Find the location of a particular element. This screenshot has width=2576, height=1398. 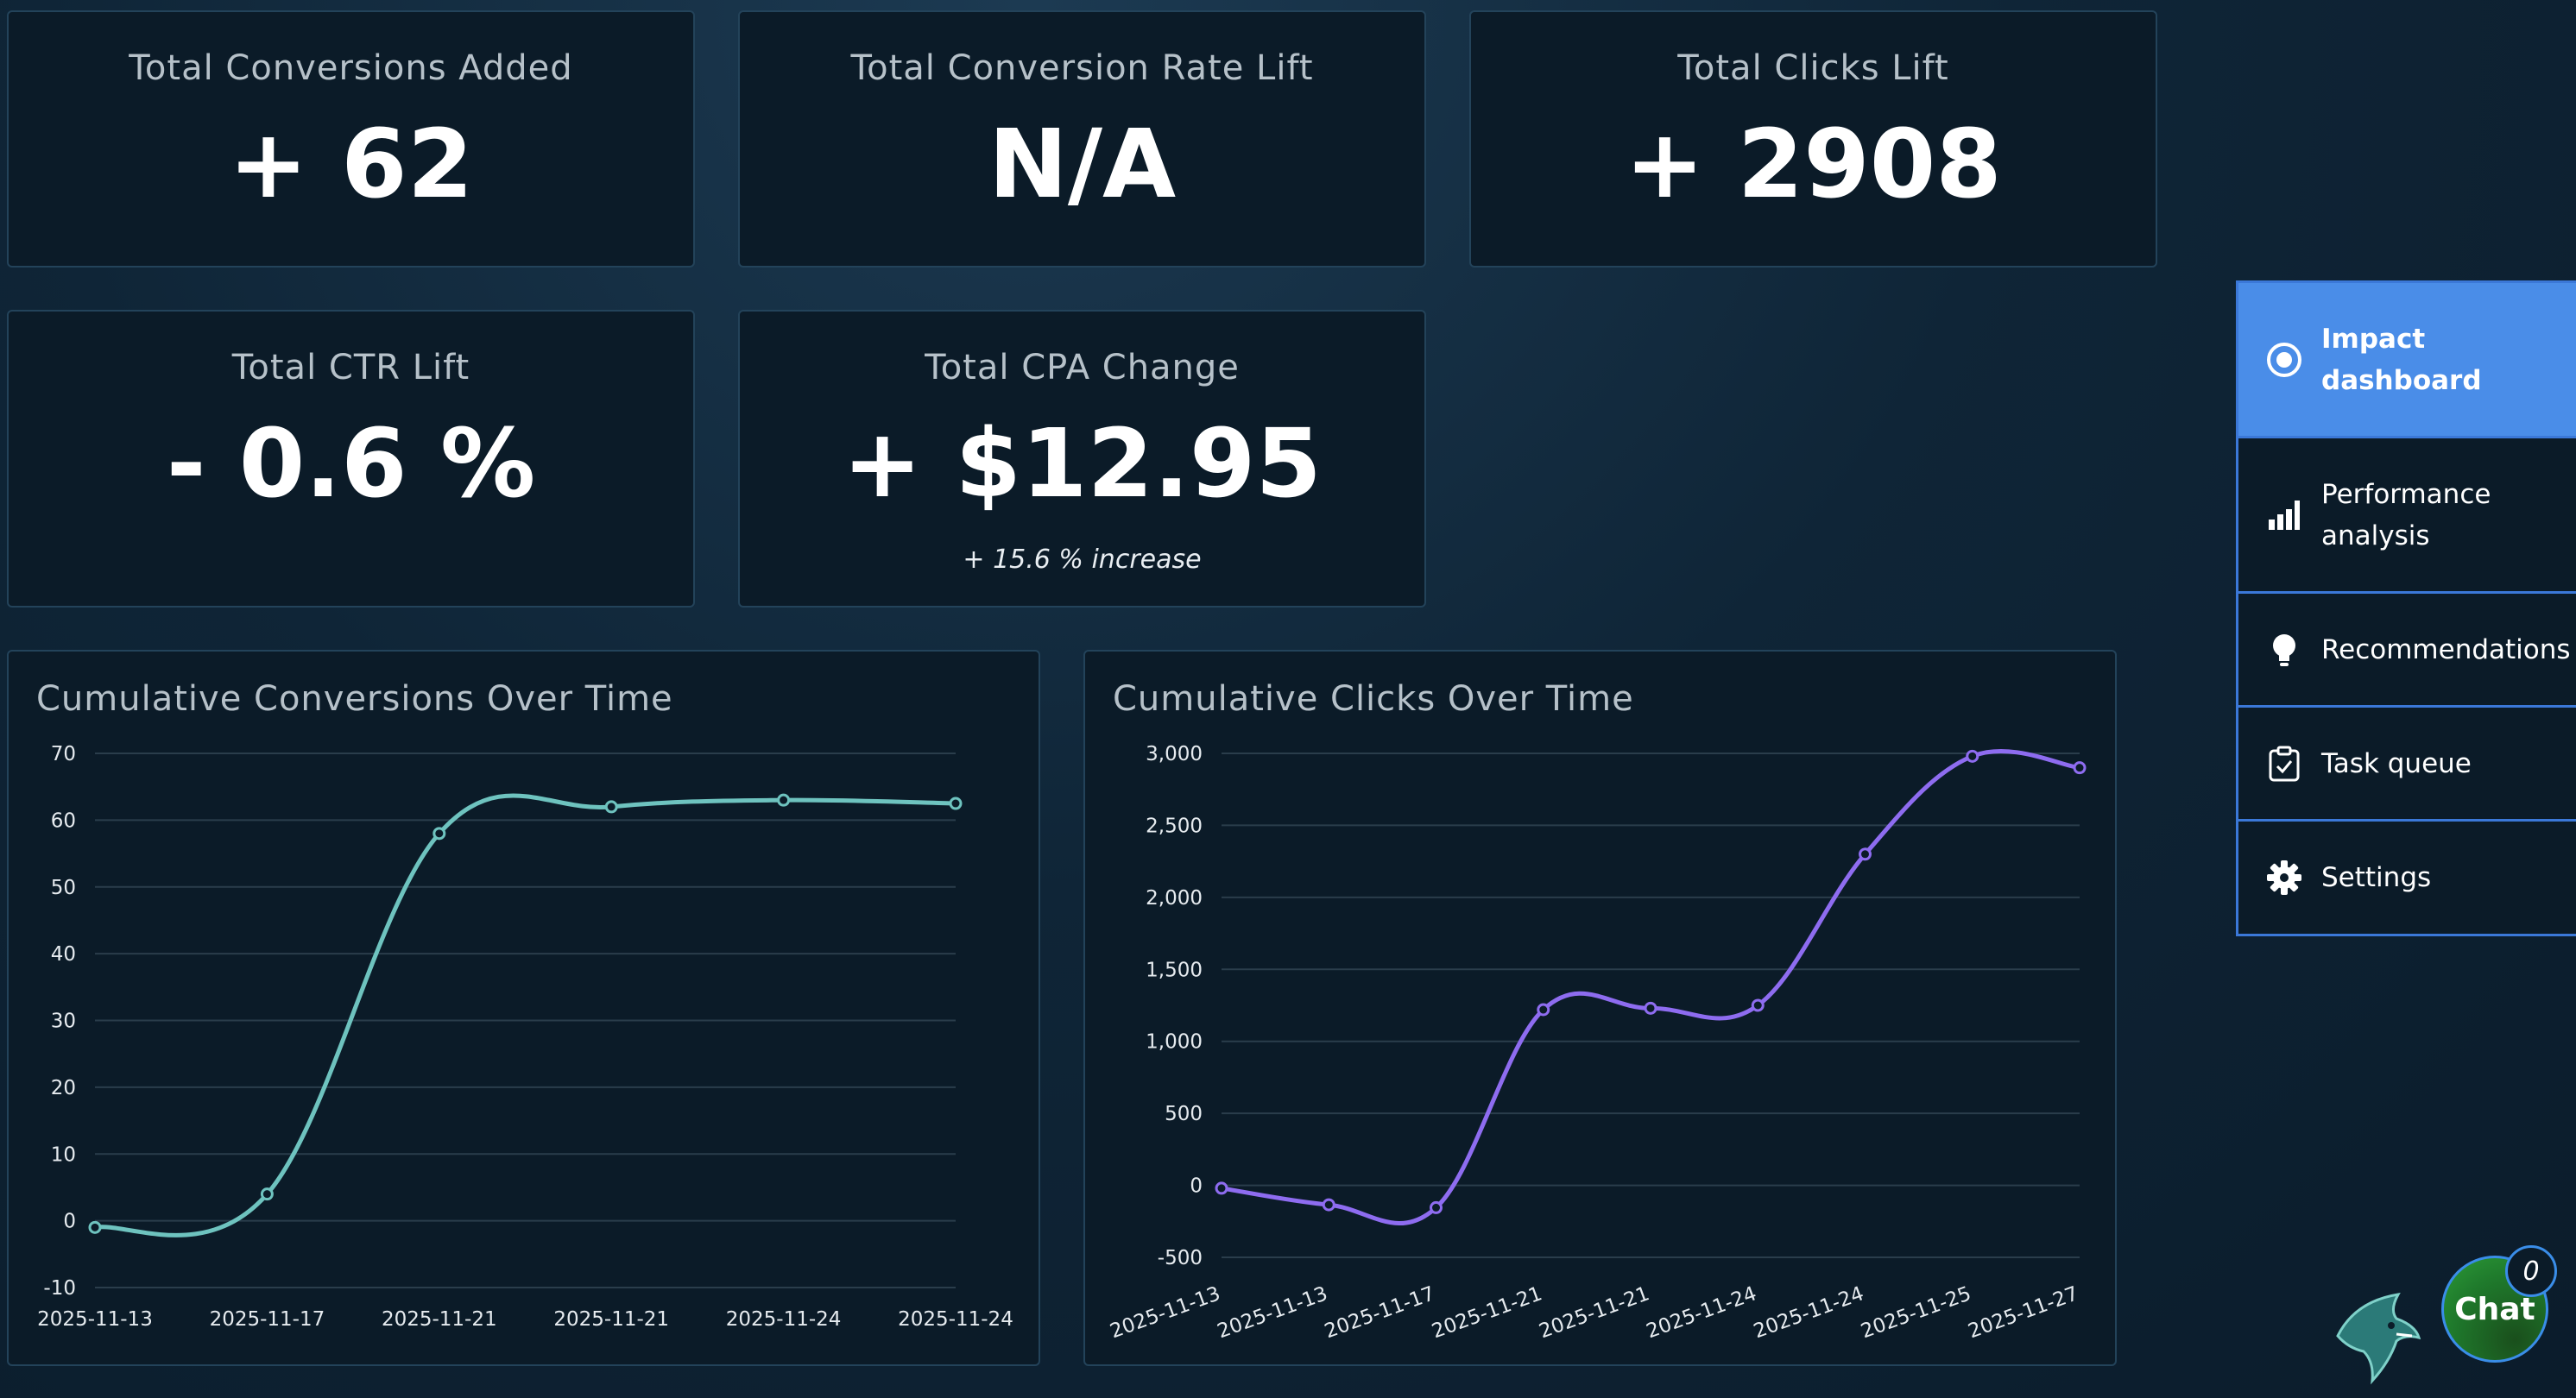

kpi-card-ctr-lift: Total CTR Lift - 0.6 % is located at coordinates (351, 459).